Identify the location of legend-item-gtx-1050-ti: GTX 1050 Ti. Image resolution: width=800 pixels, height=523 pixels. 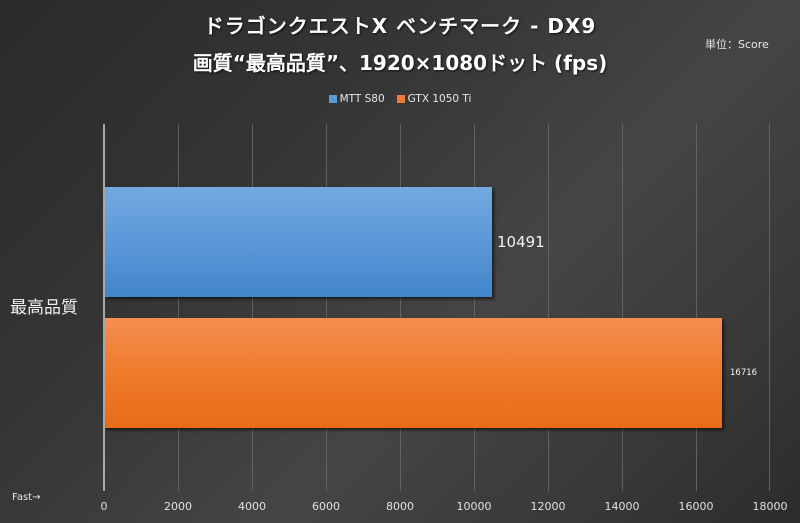
(434, 99).